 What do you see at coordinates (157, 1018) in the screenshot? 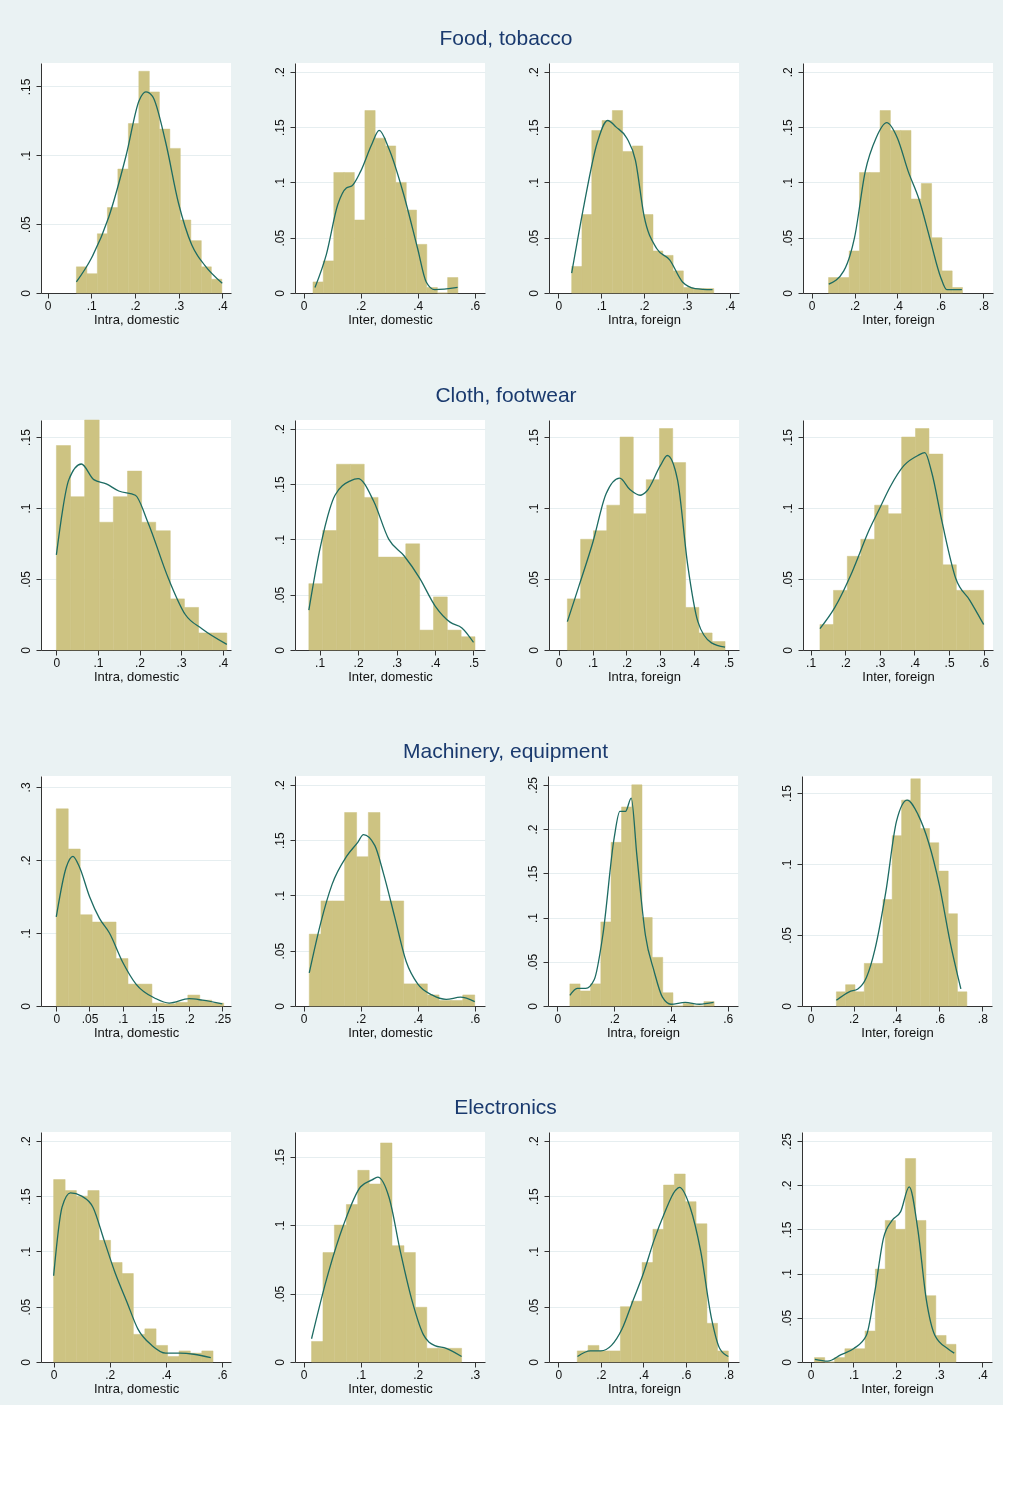
I see `x-tick-label: .15` at bounding box center [157, 1018].